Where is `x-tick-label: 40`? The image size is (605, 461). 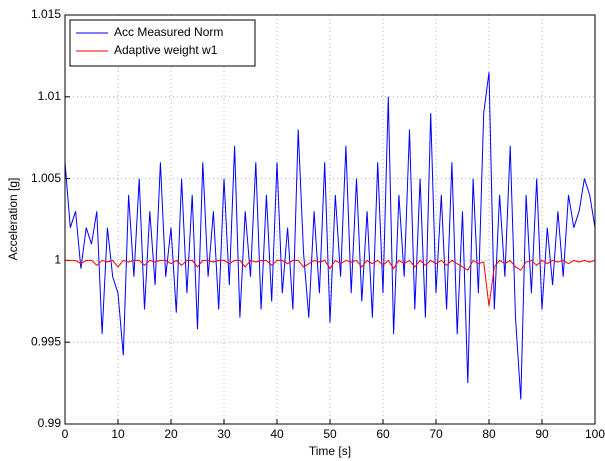
x-tick-label: 40 is located at coordinates (277, 434).